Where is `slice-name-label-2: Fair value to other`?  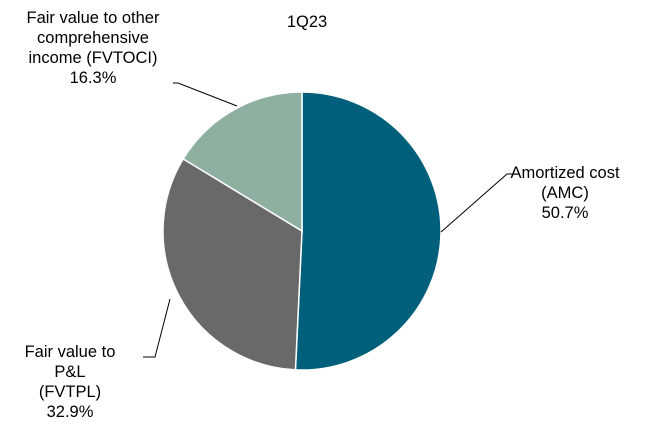 slice-name-label-2: Fair value to other is located at coordinates (93, 18).